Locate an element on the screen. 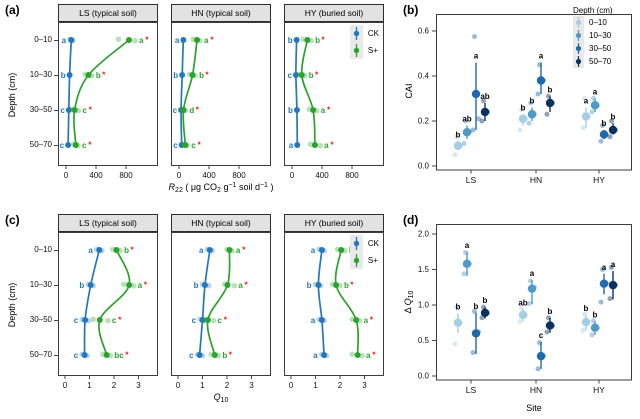 The width and height of the screenshot is (640, 419). depth-legend-item: 10–30 is located at coordinates (605, 35).